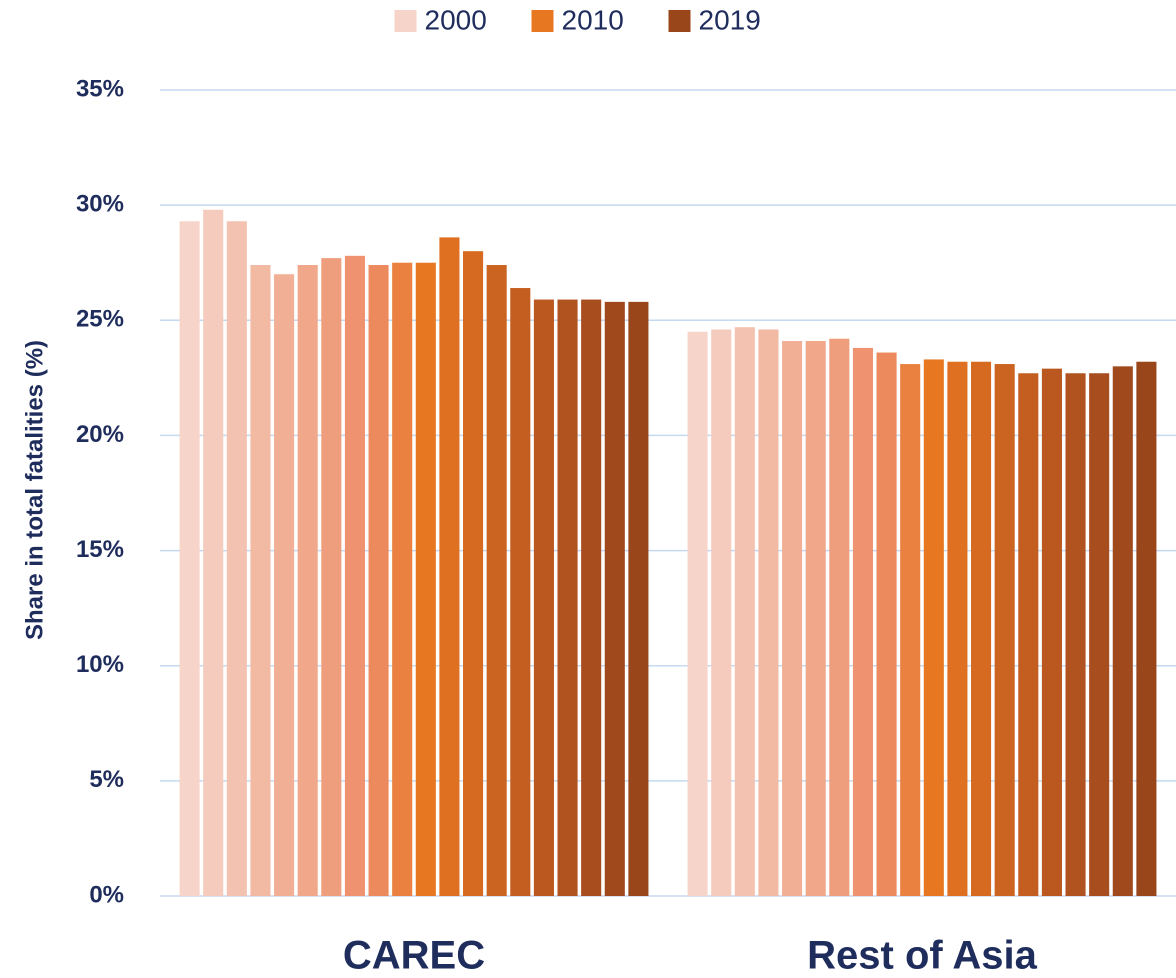 The height and width of the screenshot is (978, 1176). What do you see at coordinates (593, 19) in the screenshot?
I see `legend-label: 2010` at bounding box center [593, 19].